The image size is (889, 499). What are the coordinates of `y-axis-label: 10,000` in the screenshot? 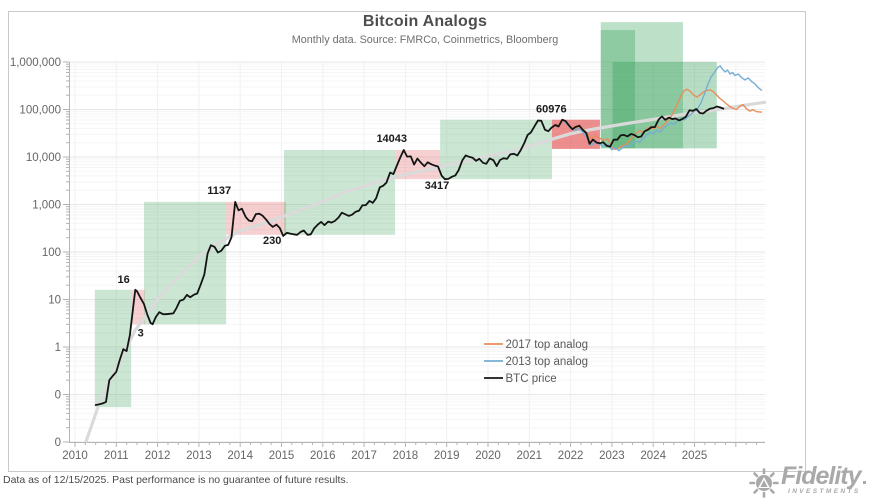 It's located at (43, 158).